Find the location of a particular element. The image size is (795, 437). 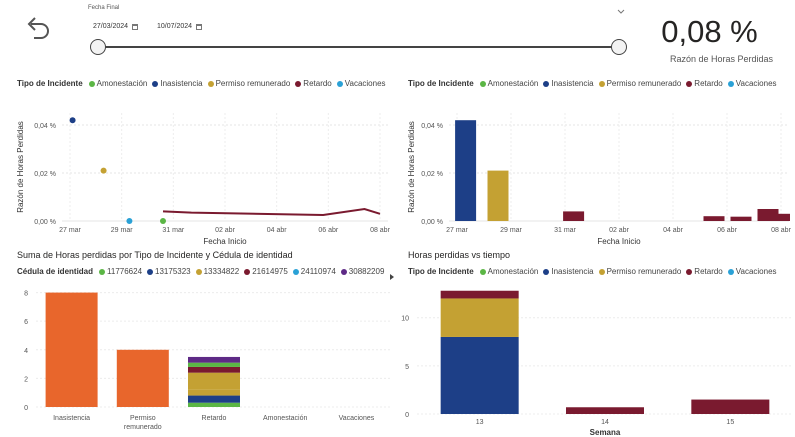

back-button is located at coordinates (37, 27).